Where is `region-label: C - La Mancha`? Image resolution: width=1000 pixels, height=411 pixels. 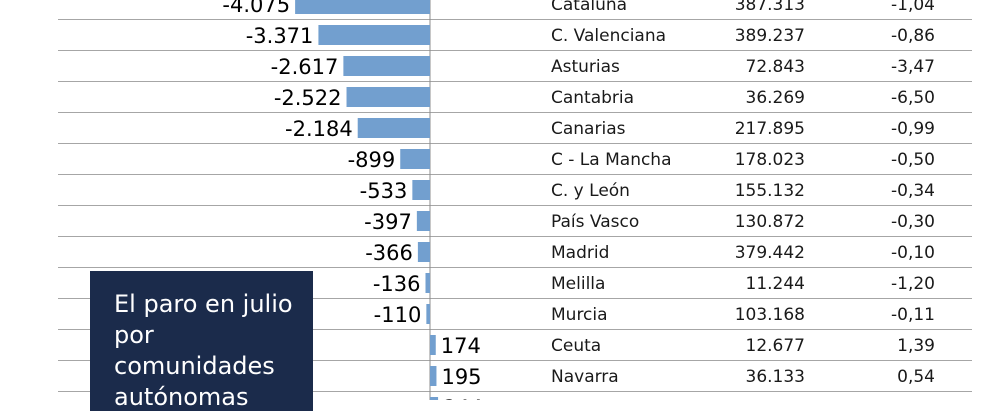 region-label: C - La Mancha is located at coordinates (611, 160).